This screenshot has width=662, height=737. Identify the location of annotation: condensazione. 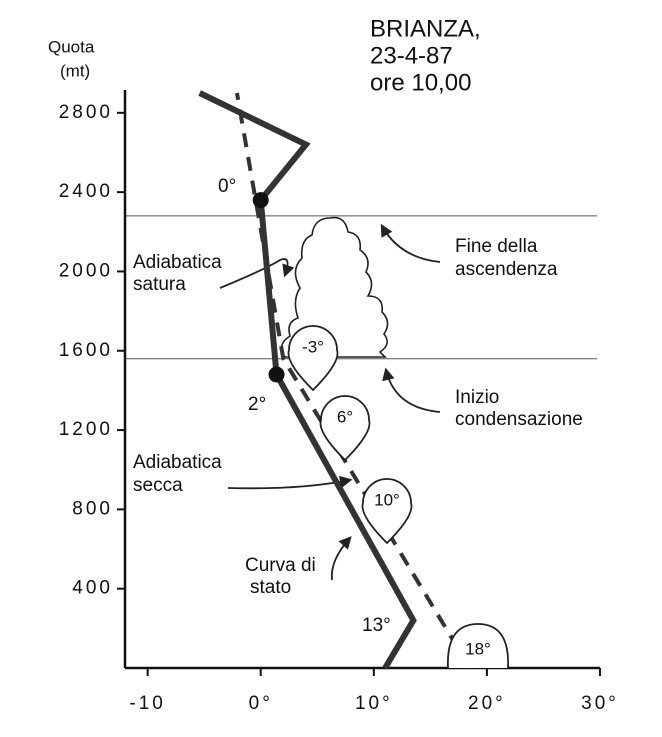
(519, 419).